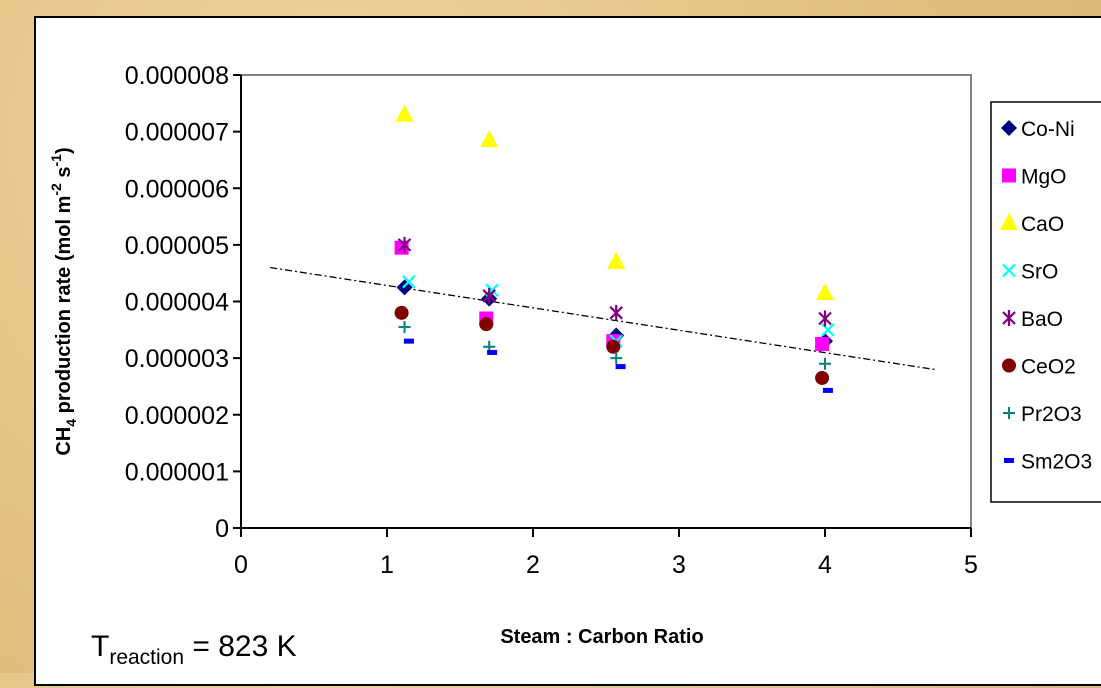 Image resolution: width=1101 pixels, height=688 pixels. Describe the element at coordinates (601, 637) in the screenshot. I see `x-axis-label: Steam : Carbon Ratio` at that location.